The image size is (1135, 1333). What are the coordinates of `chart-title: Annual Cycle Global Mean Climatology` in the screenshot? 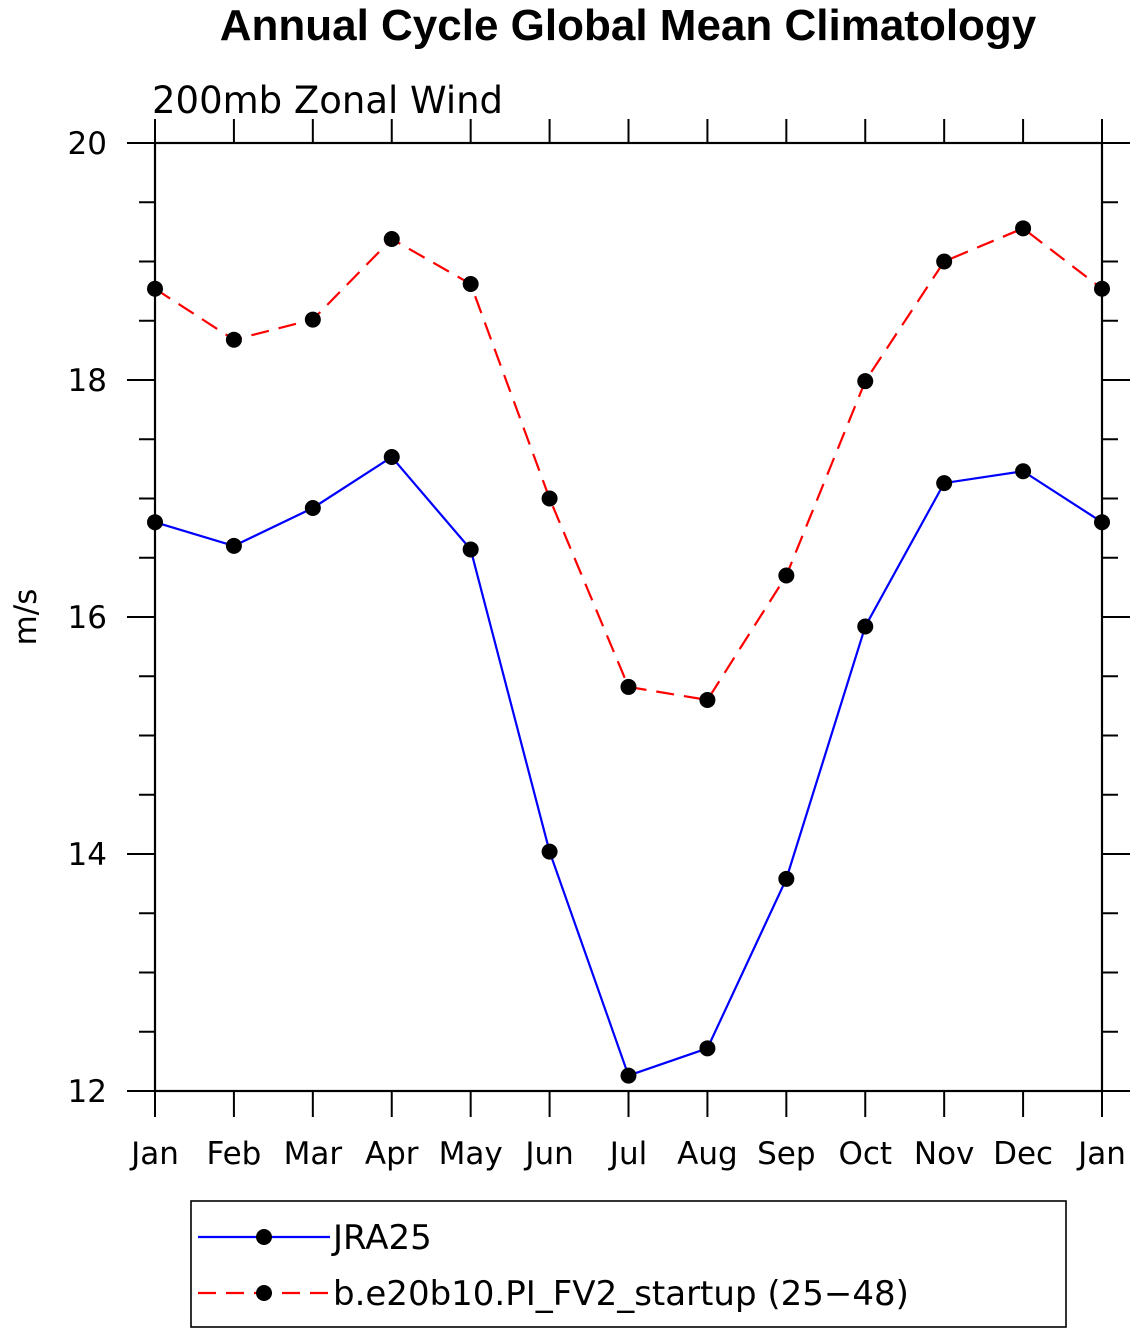 It's located at (628, 25).